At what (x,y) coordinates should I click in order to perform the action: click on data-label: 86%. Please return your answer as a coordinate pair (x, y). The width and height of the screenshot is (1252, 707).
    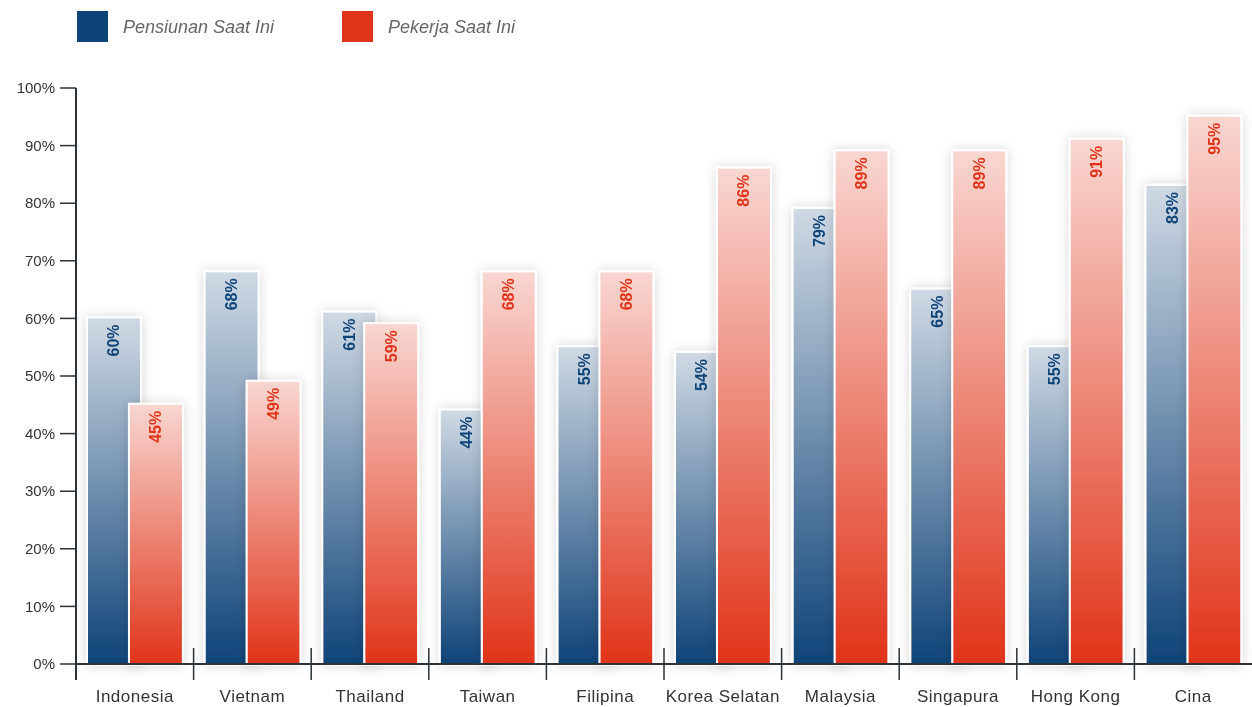
    Looking at the image, I should click on (744, 190).